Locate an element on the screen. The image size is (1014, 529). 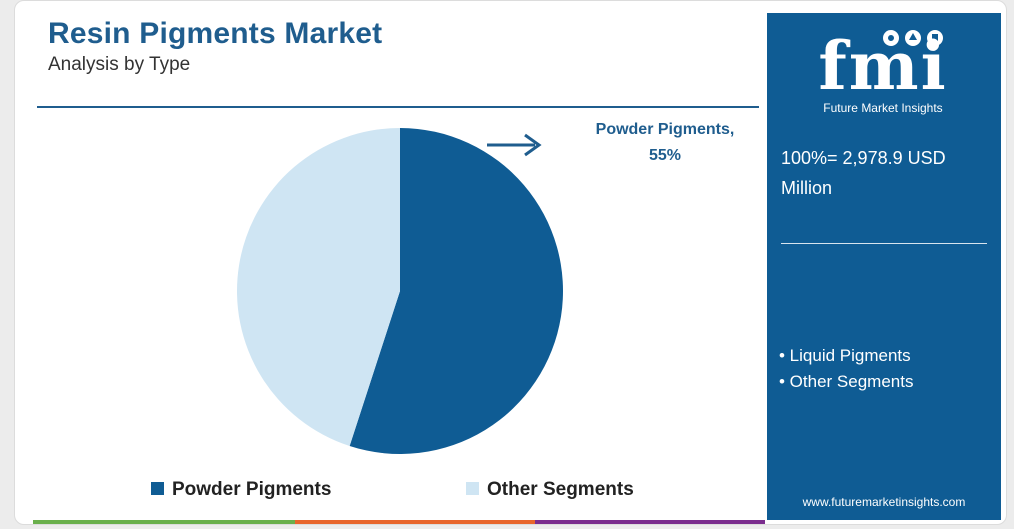
color-bar-orange is located at coordinates (415, 522).